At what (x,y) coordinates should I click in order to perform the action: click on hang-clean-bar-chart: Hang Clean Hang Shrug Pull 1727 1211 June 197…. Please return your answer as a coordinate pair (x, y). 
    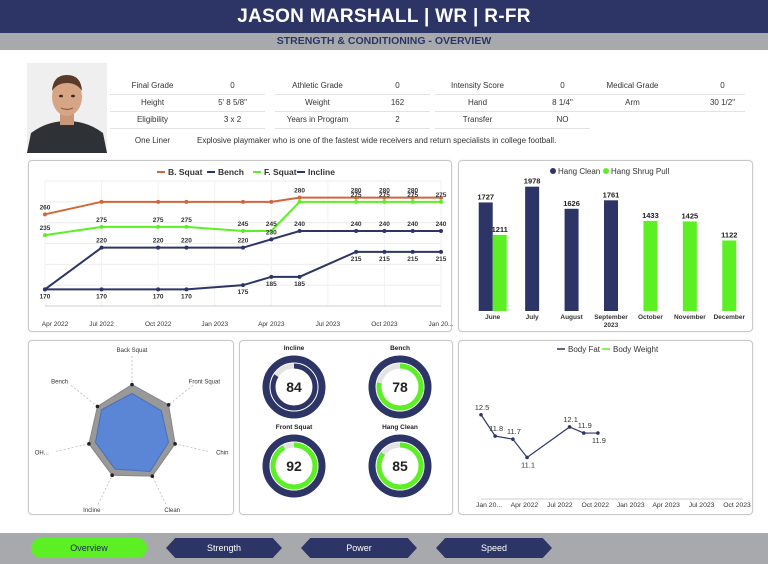
    Looking at the image, I should click on (605, 246).